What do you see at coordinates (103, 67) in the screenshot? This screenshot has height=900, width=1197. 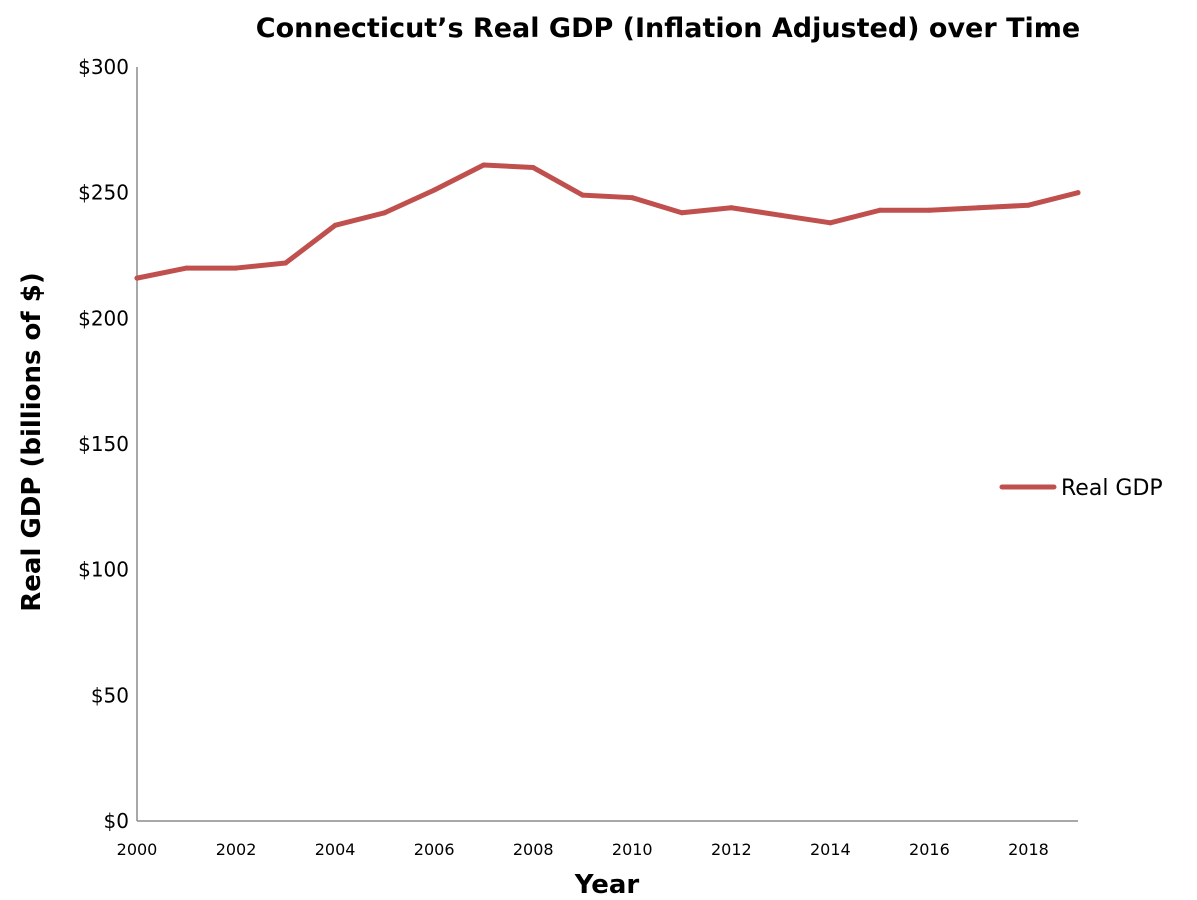 I see `y-tick-label: $300` at bounding box center [103, 67].